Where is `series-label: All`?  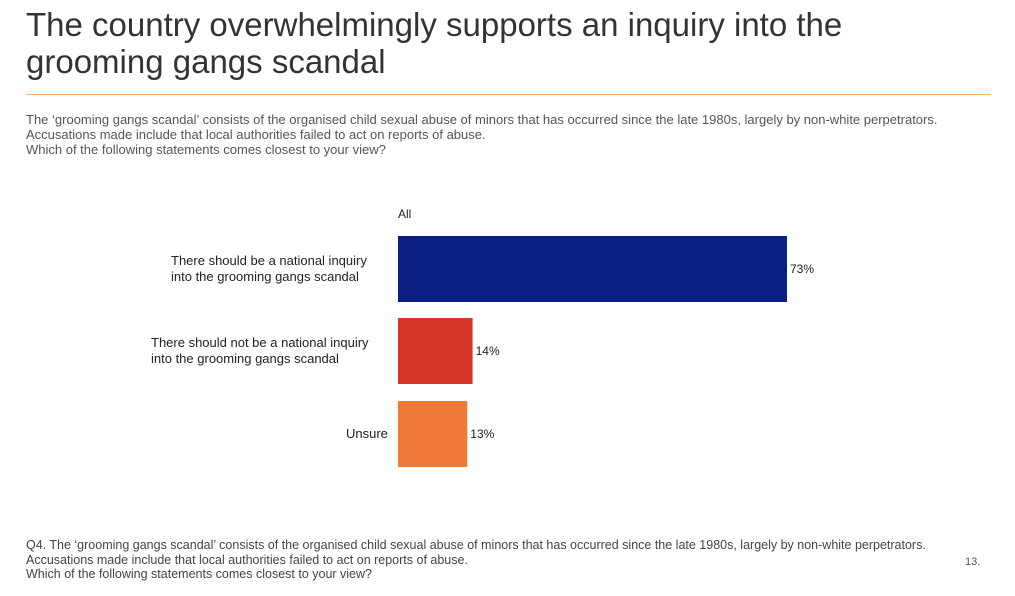
series-label: All is located at coordinates (404, 214).